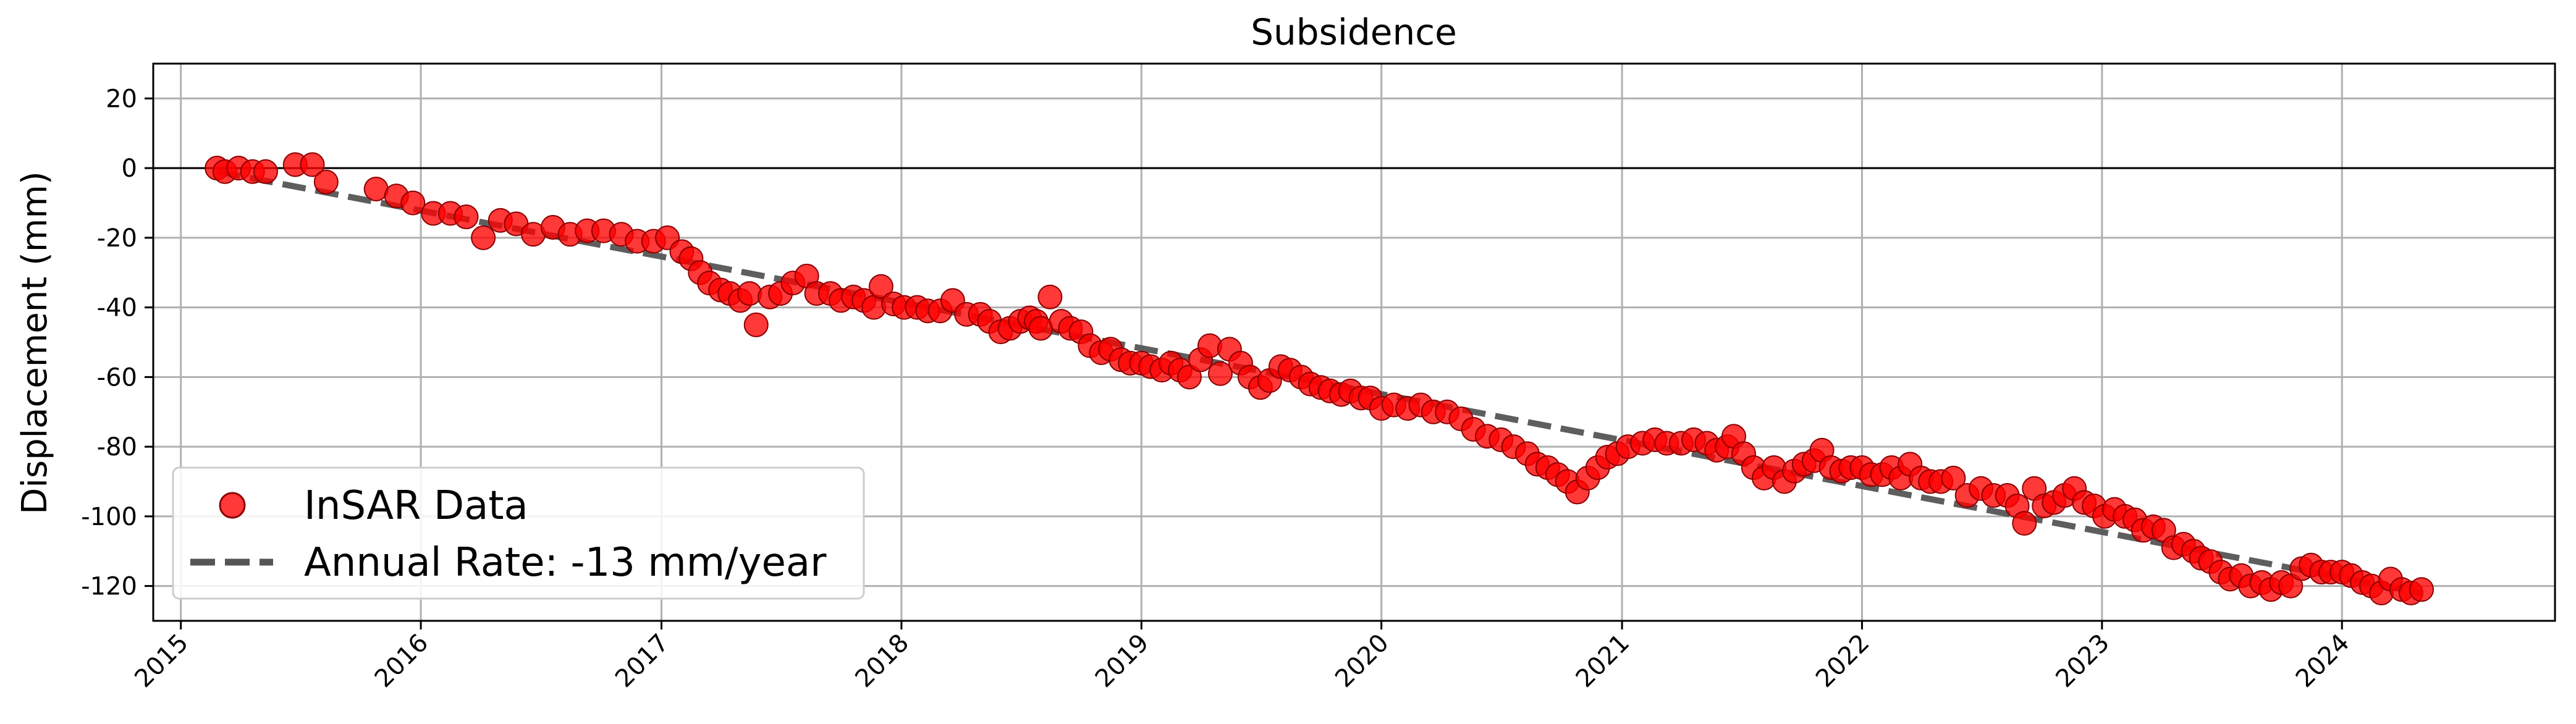 The width and height of the screenshot is (2576, 724). What do you see at coordinates (109, 587) in the screenshot?
I see `y-tick-label: -120` at bounding box center [109, 587].